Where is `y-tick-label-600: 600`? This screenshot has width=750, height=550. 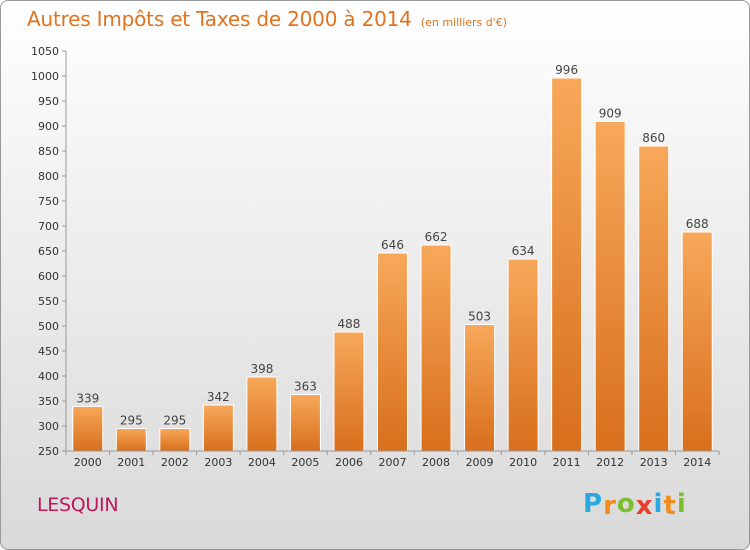
y-tick-label-600: 600 is located at coordinates (48, 276).